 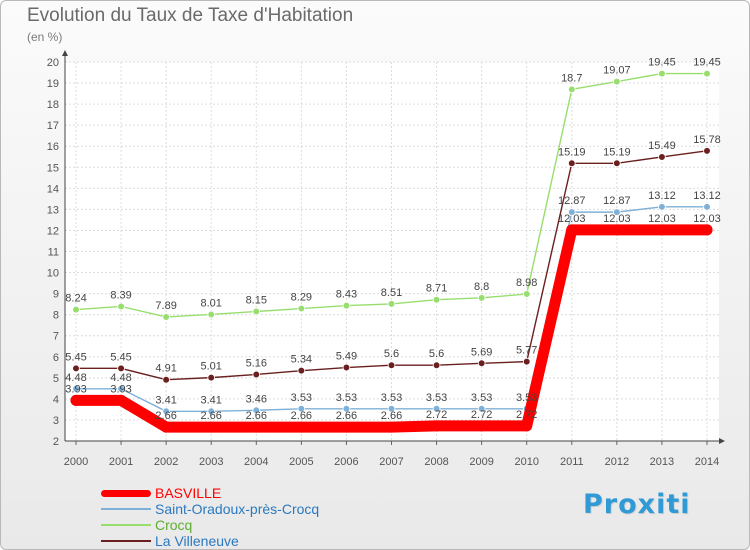 What do you see at coordinates (75, 299) in the screenshot?
I see `data-label: 8.24` at bounding box center [75, 299].